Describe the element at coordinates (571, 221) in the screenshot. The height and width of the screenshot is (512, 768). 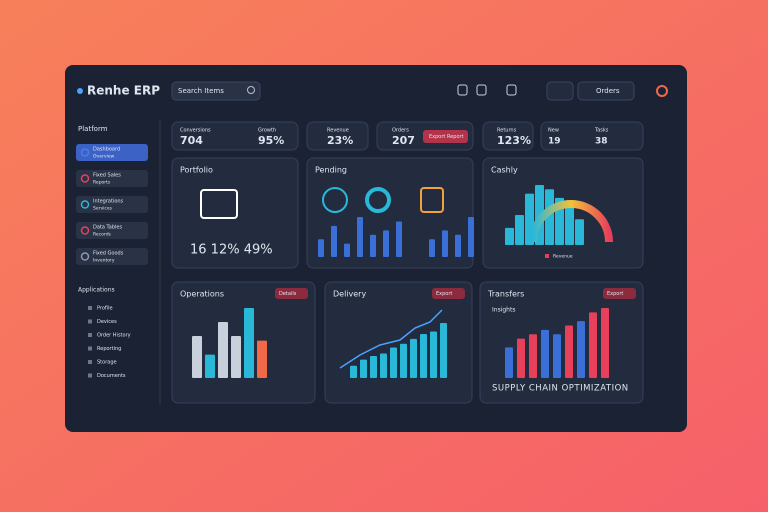
I see `gauge-arc` at that location.